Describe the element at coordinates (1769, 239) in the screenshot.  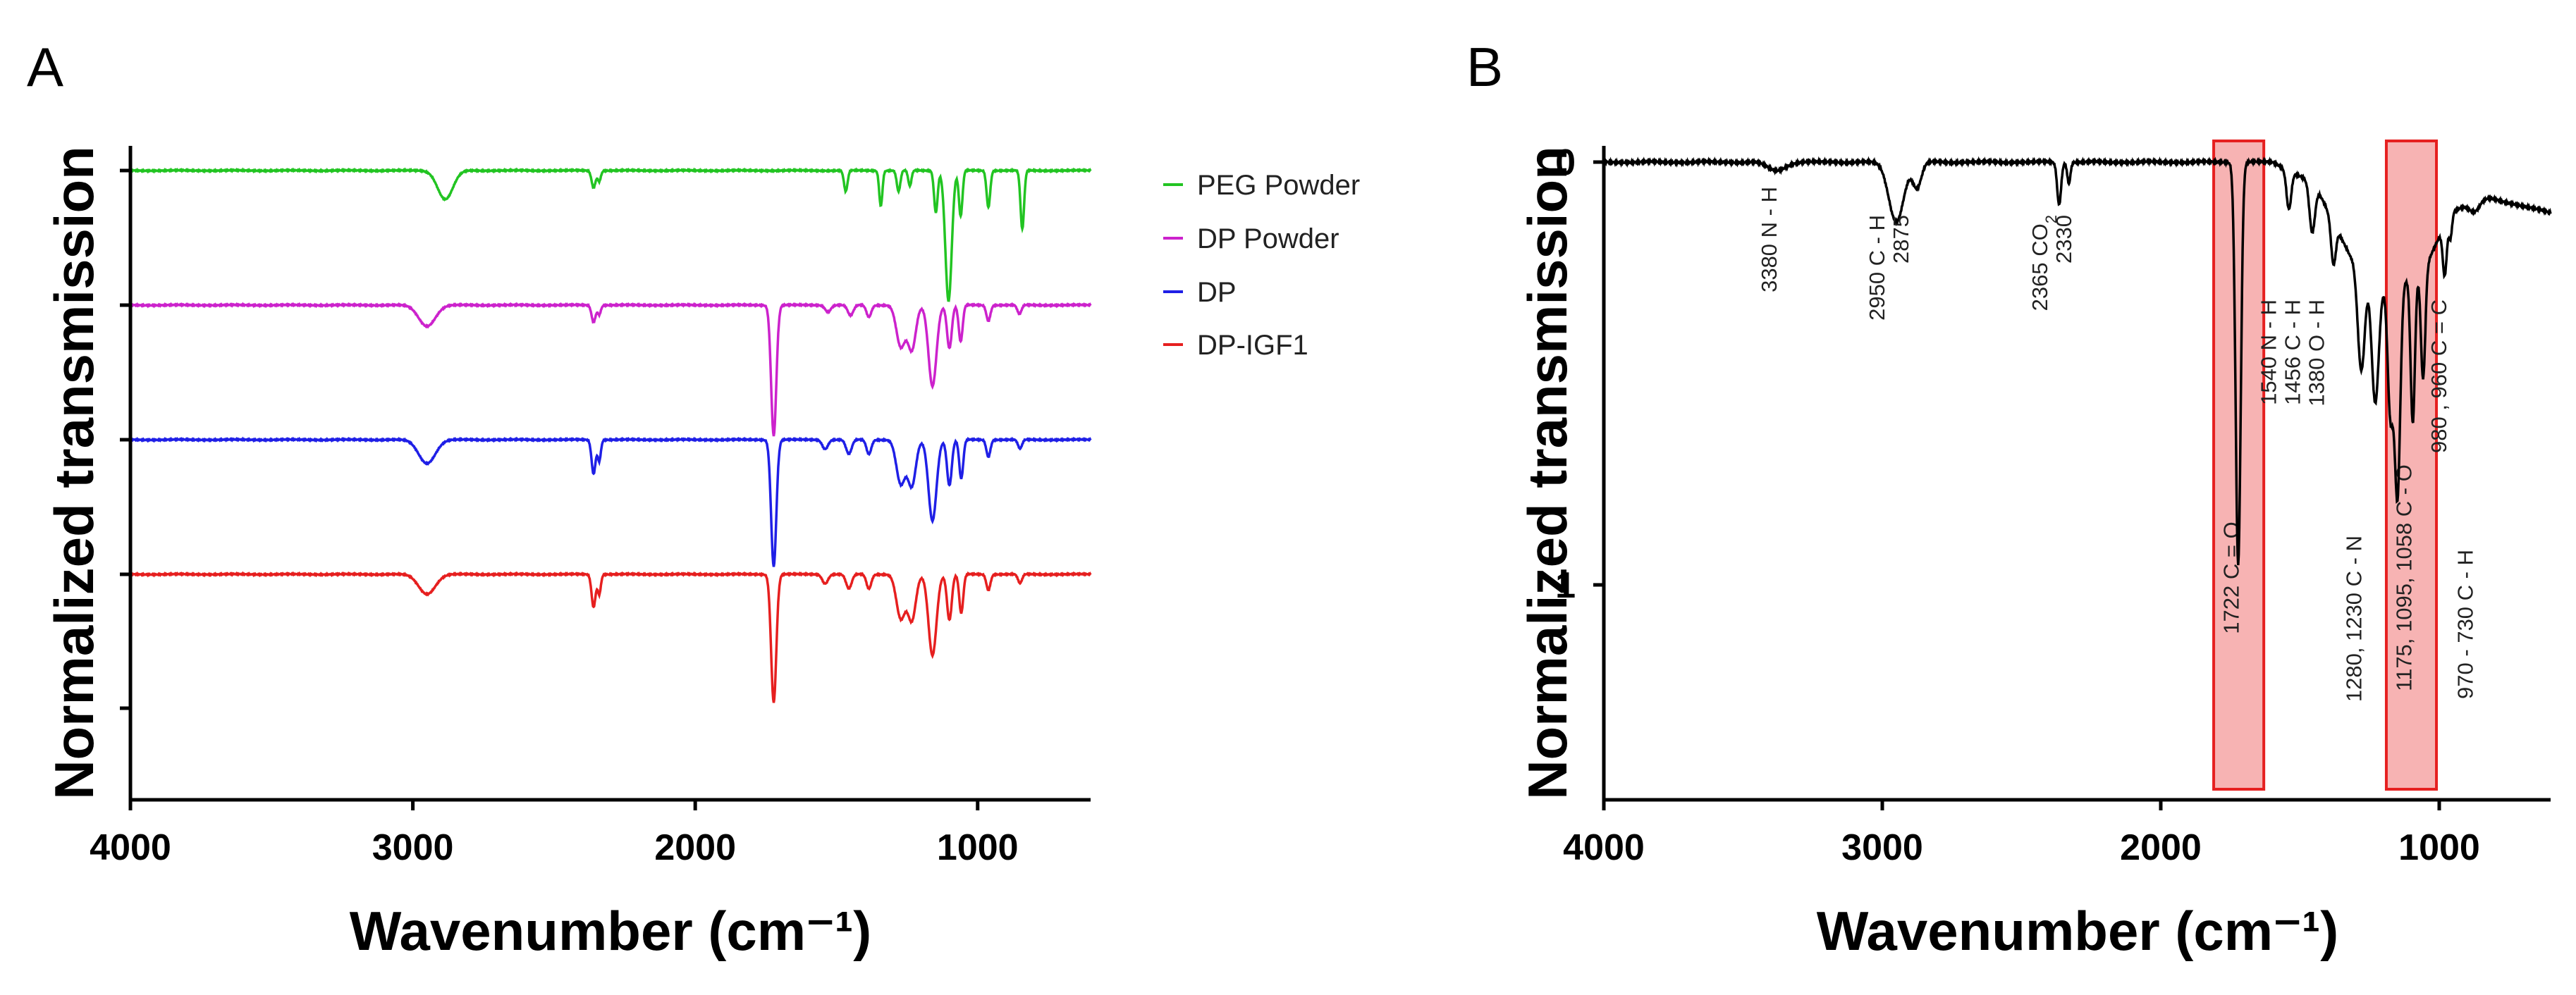
I see `peak-annotation-0-0: 3380 N - H` at that location.